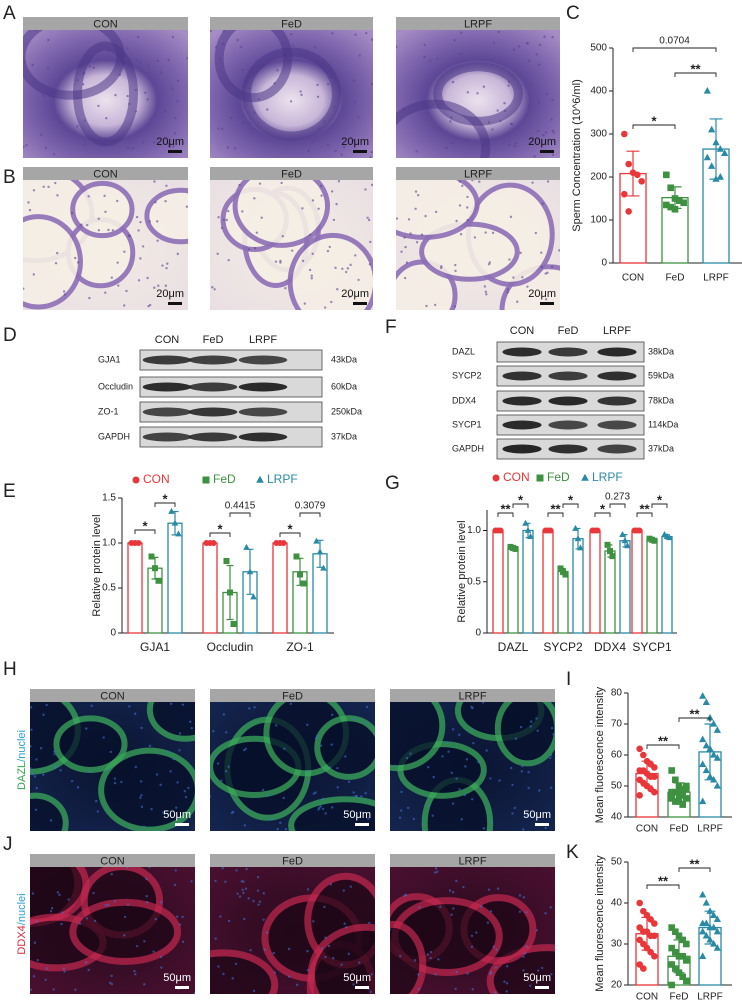 This screenshot has width=742, height=1006. What do you see at coordinates (617, 903) in the screenshot?
I see `y-tick-label: 40` at bounding box center [617, 903].